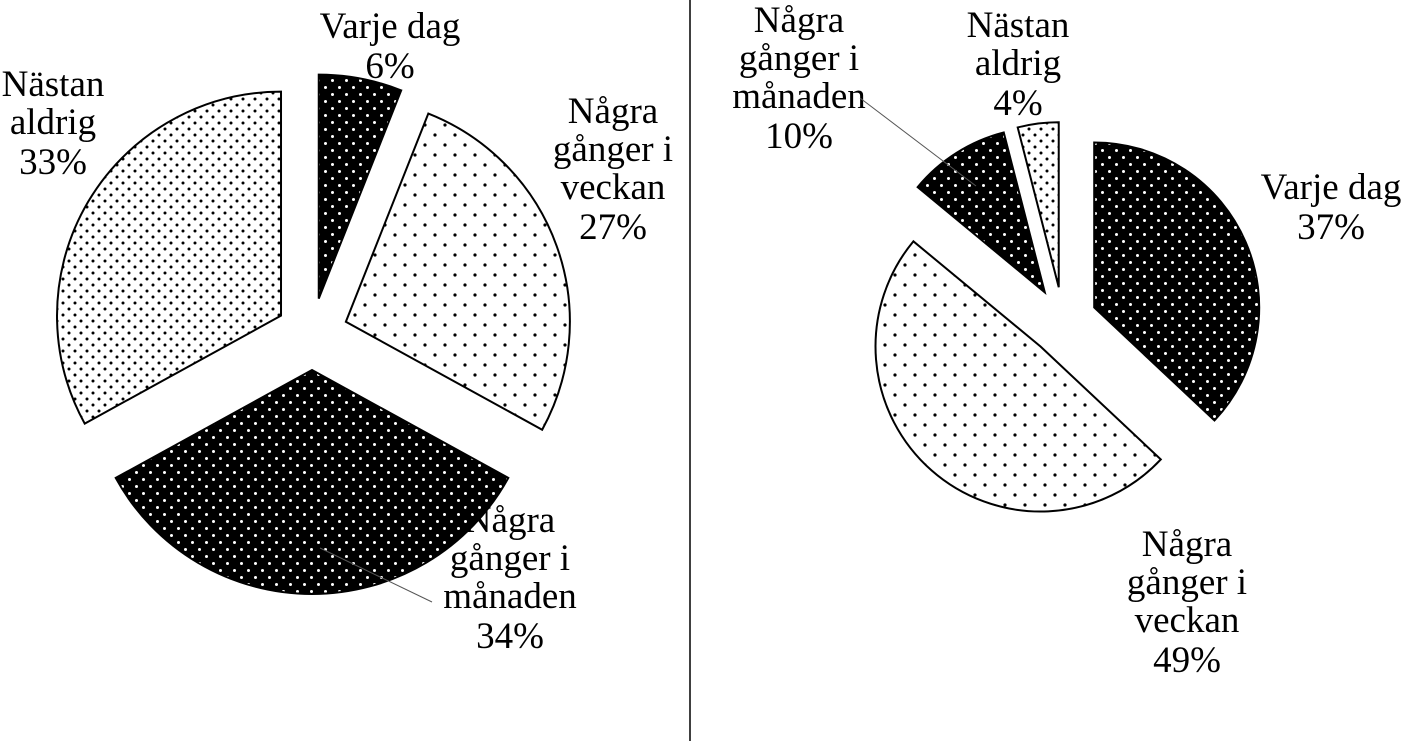  Describe the element at coordinates (1331, 207) in the screenshot. I see `data-label-varje-dag: Varje dag 37%` at that location.